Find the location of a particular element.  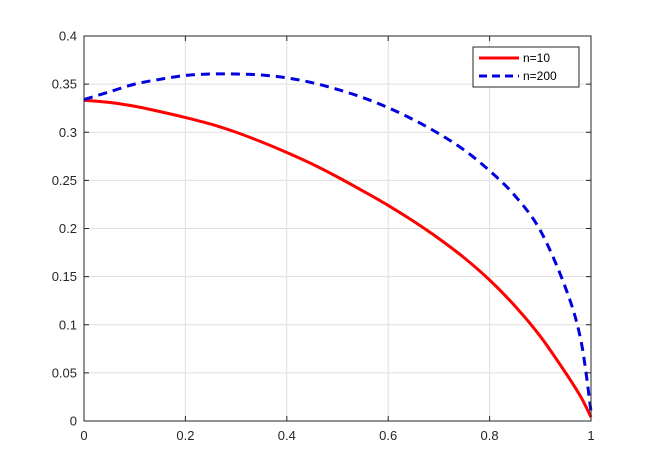

x-tick-label: 0.6 is located at coordinates (388, 435).